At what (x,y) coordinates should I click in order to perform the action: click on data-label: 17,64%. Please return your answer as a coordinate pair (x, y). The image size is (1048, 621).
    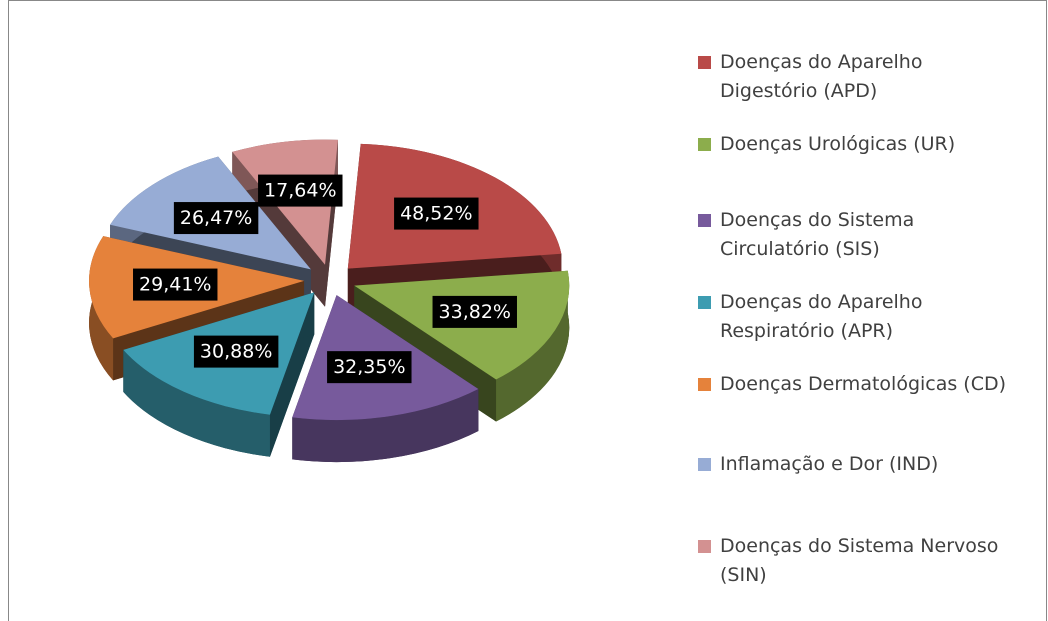
    Looking at the image, I should click on (300, 191).